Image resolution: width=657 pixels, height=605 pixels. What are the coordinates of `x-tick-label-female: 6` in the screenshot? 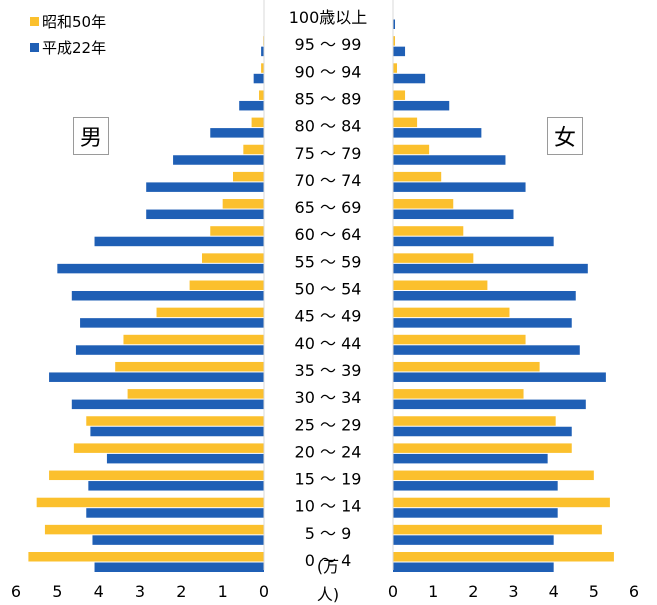 It's located at (634, 591).